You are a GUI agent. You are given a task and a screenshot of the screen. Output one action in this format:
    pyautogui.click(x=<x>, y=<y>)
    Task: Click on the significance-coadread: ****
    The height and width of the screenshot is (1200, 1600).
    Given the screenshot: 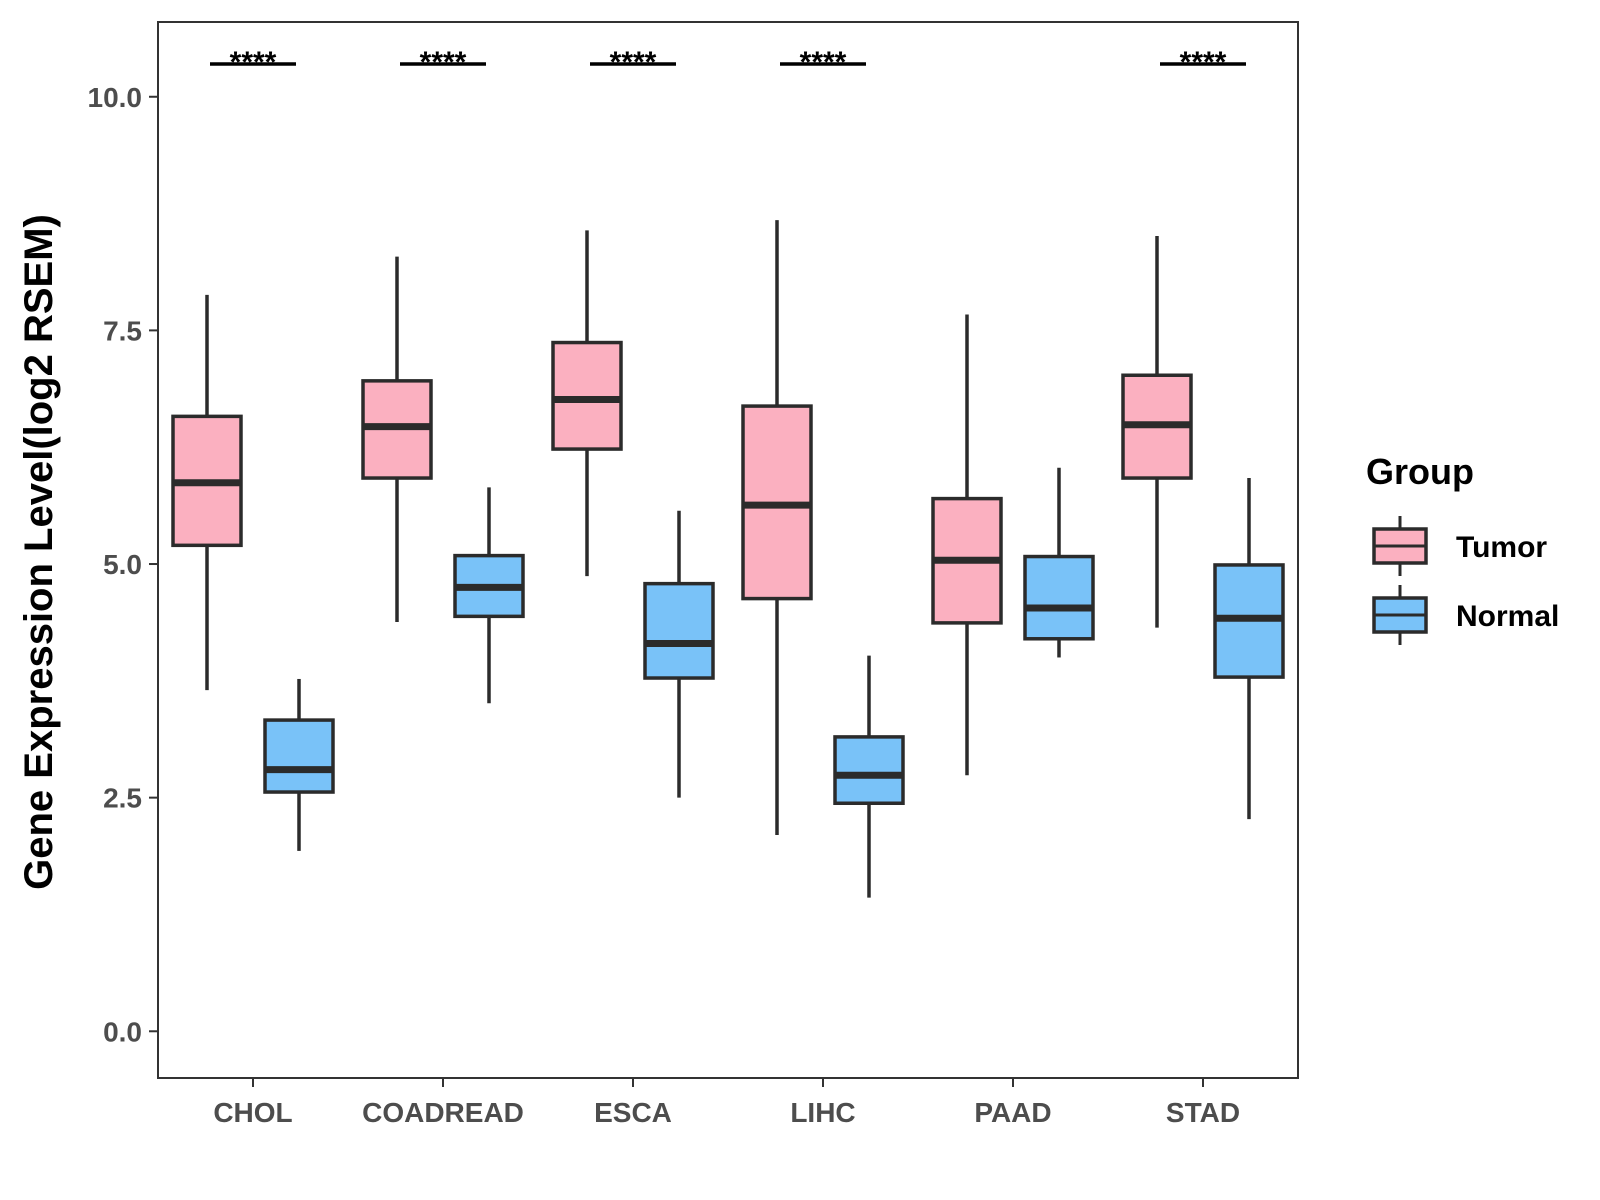 What is the action you would take?
    pyautogui.click(x=443, y=62)
    